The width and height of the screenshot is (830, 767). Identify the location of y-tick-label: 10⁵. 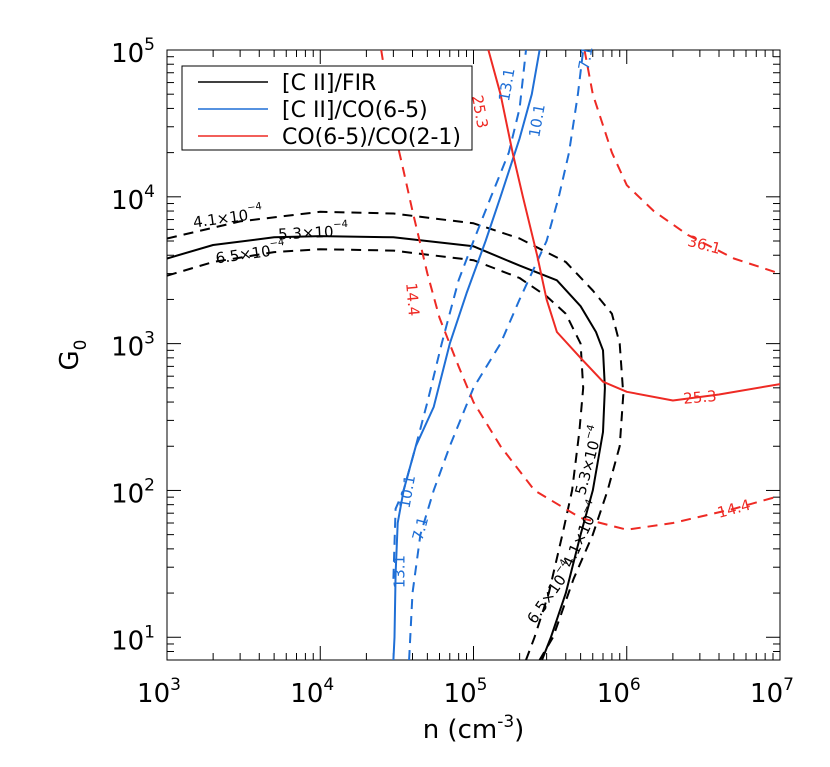
(133, 52).